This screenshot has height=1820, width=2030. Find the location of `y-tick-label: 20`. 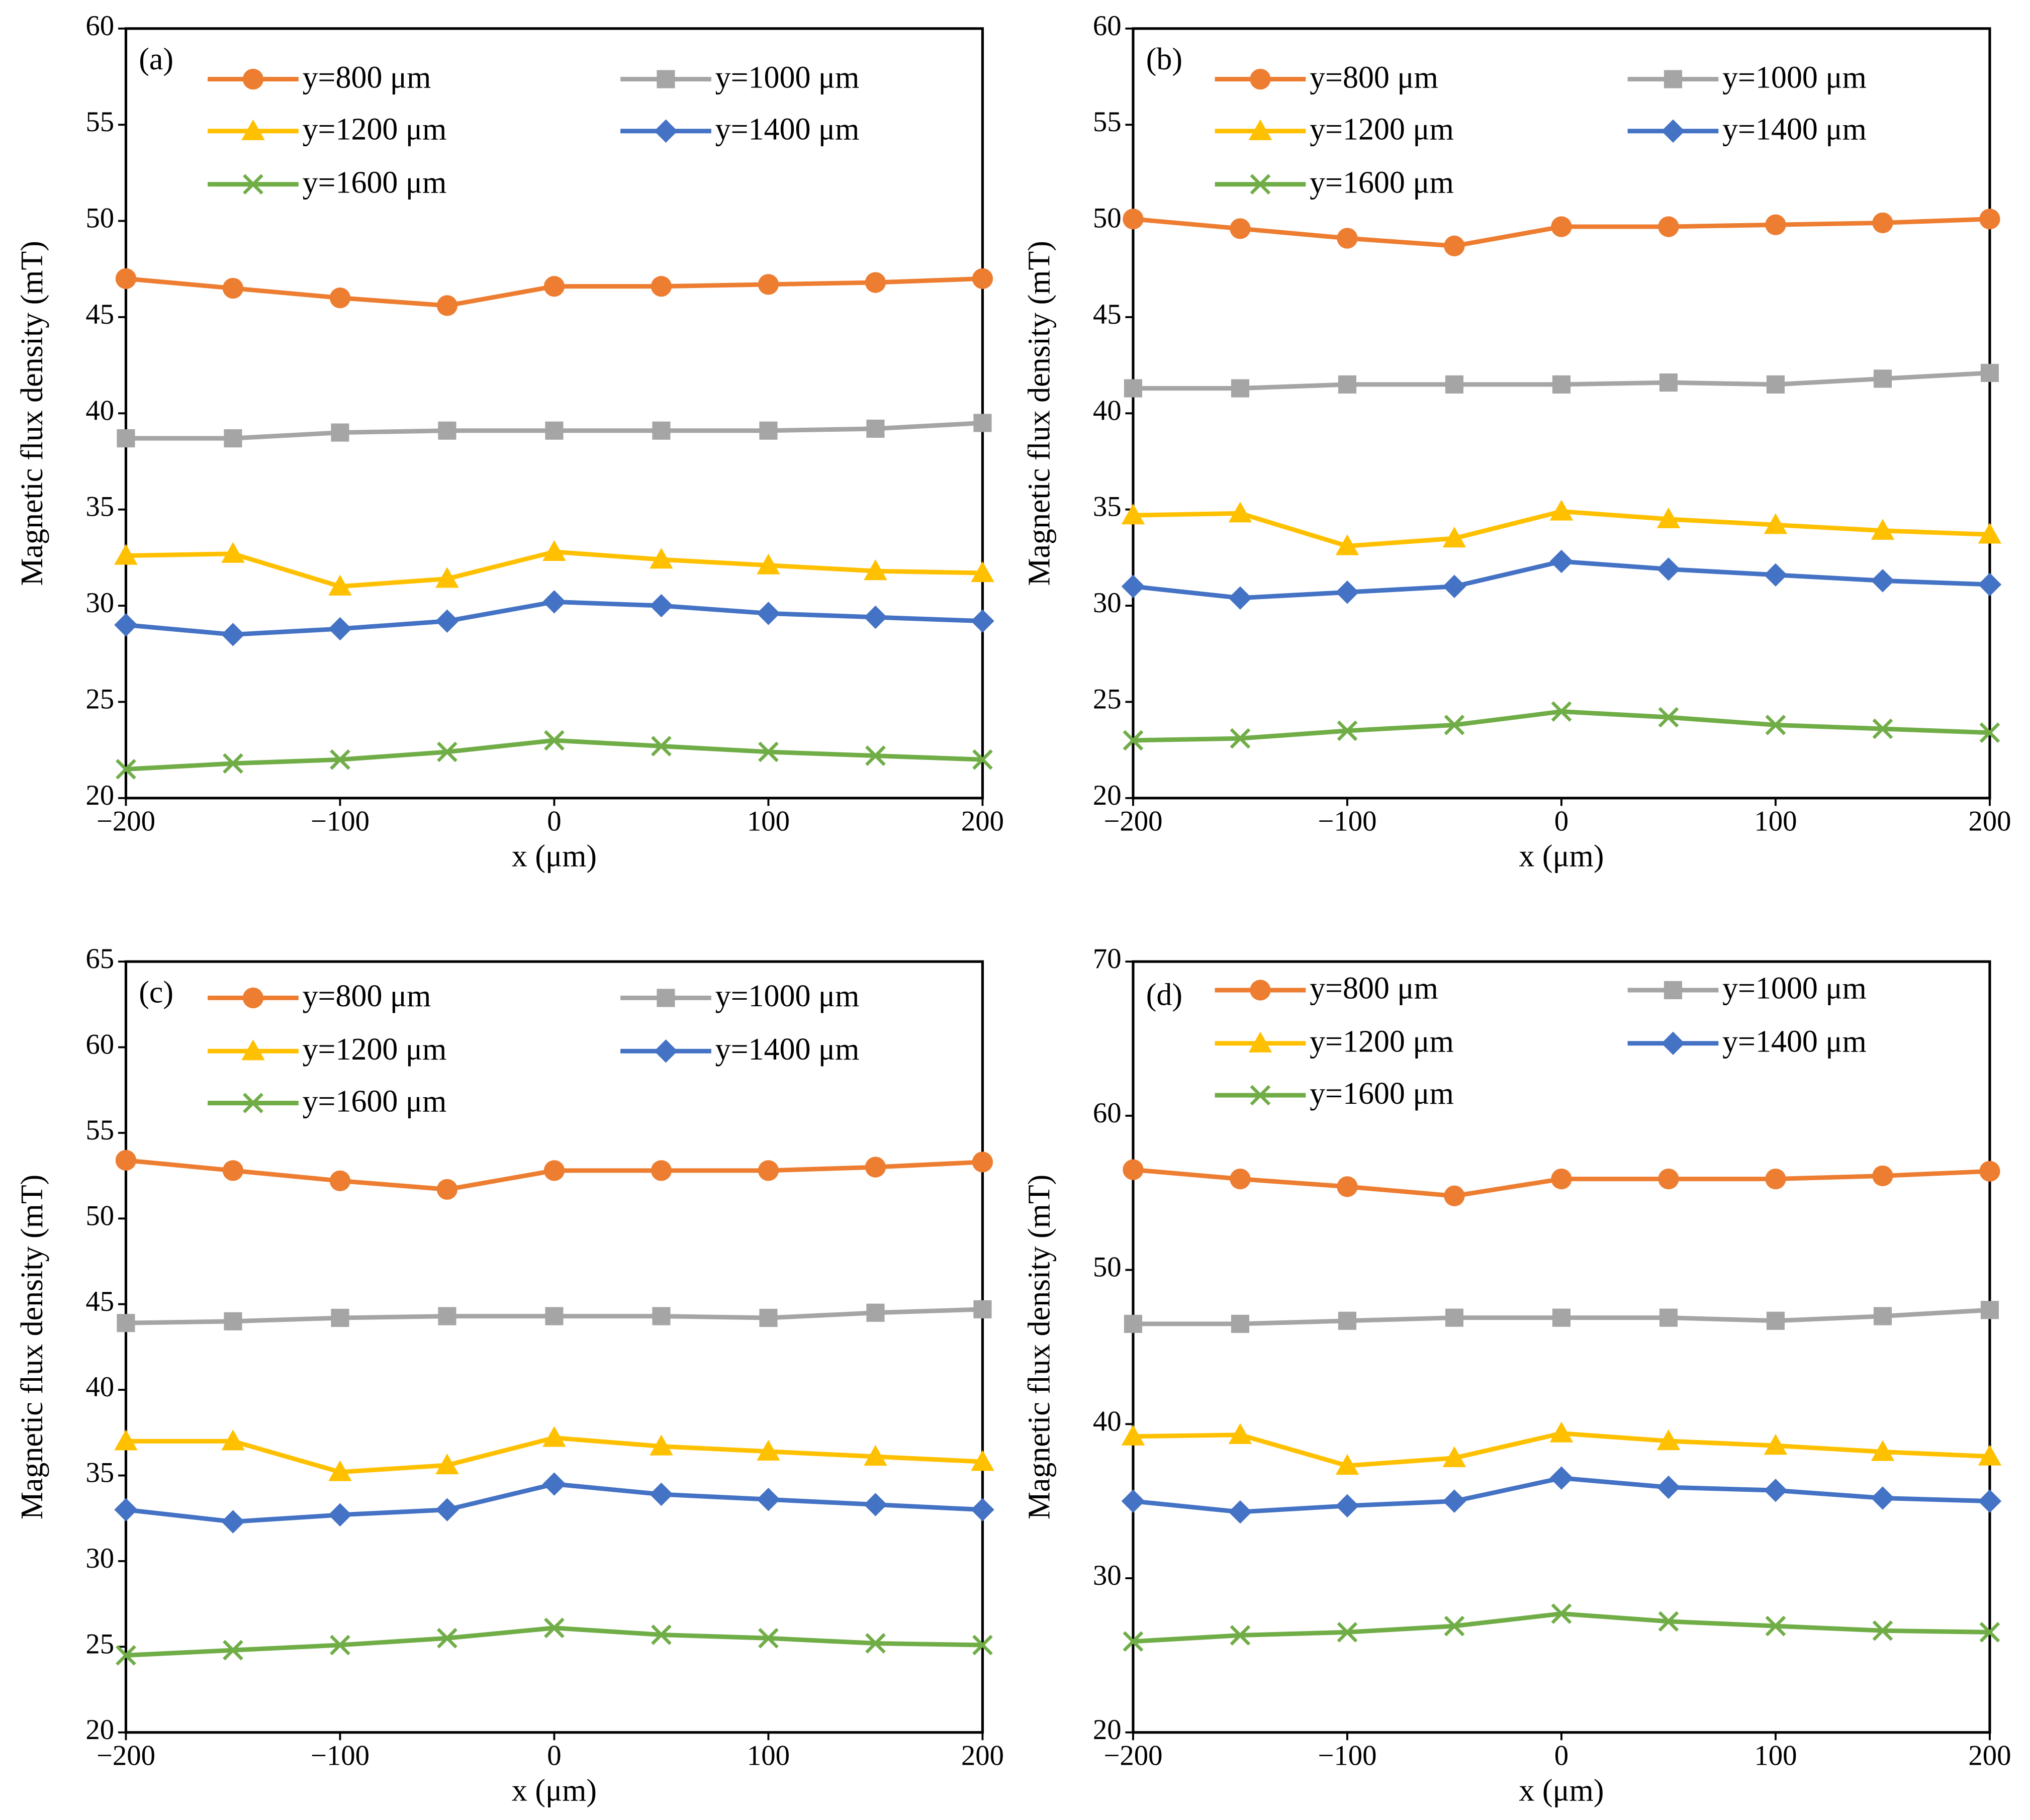

y-tick-label: 20 is located at coordinates (99, 1730).